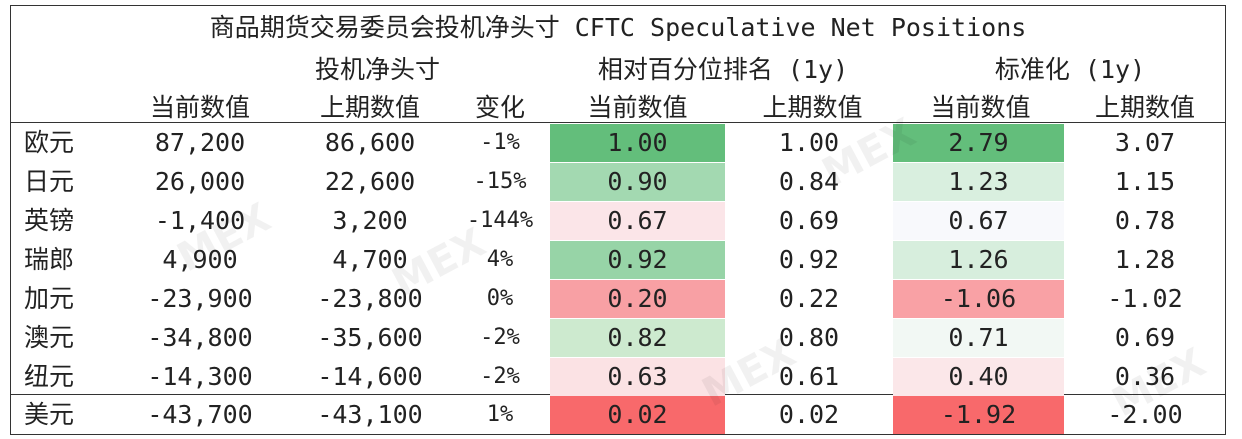  What do you see at coordinates (637, 107) in the screenshot?
I see `col-header-rank-cur: 当前数值` at bounding box center [637, 107].